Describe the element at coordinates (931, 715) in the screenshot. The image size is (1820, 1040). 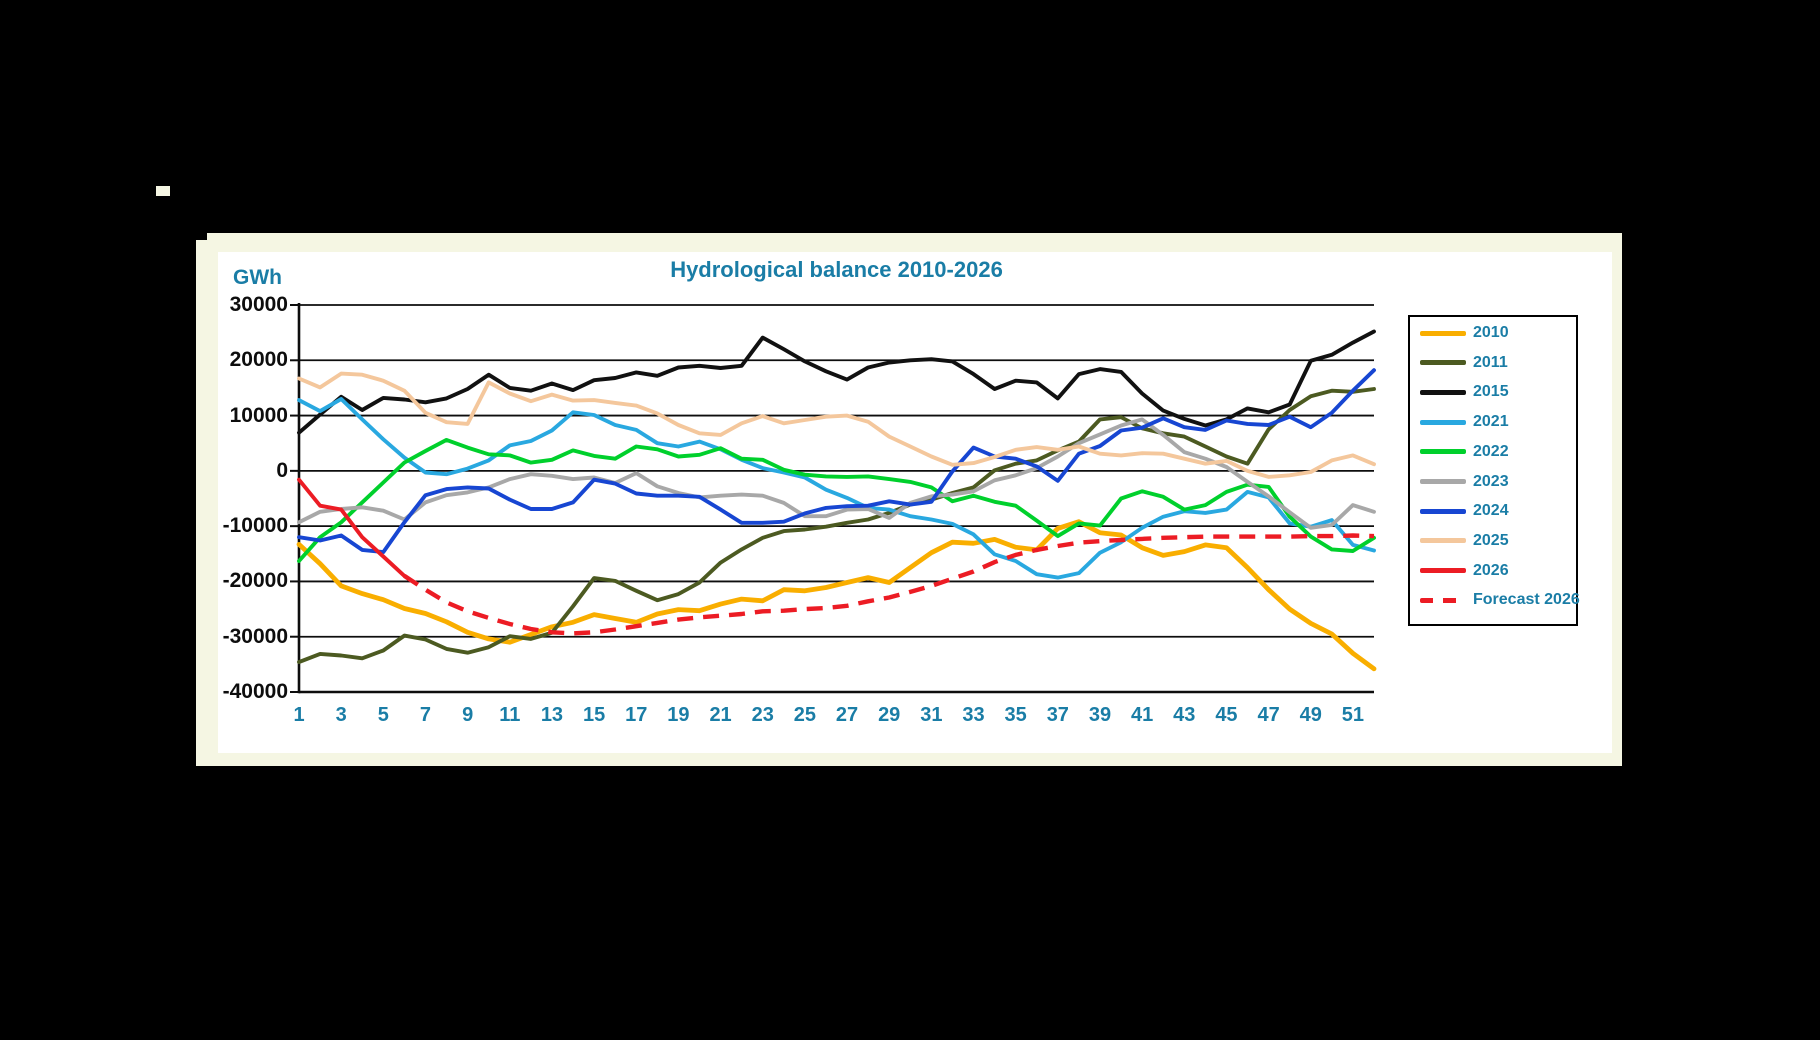
I see `x-tick-label: 31` at that location.